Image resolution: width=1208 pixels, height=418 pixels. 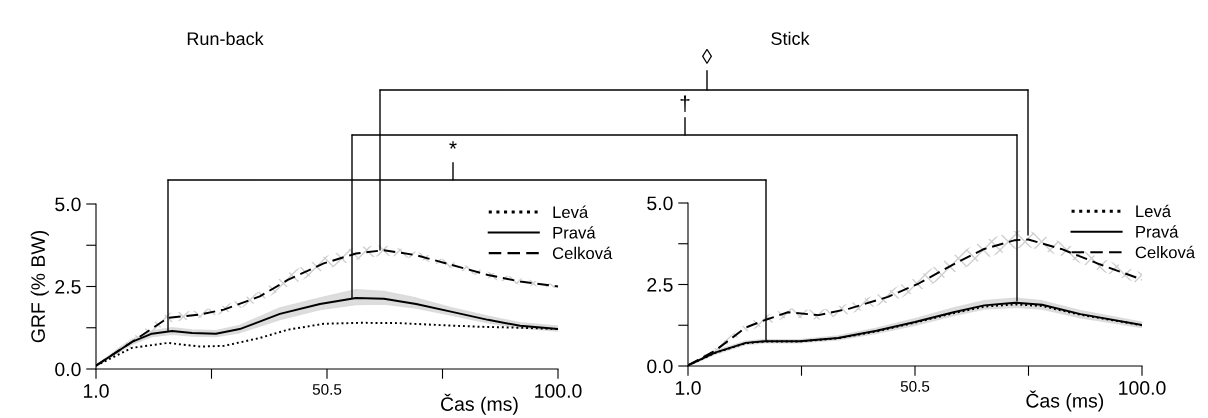 What do you see at coordinates (790, 38) in the screenshot?
I see `chart-title: Stick` at bounding box center [790, 38].